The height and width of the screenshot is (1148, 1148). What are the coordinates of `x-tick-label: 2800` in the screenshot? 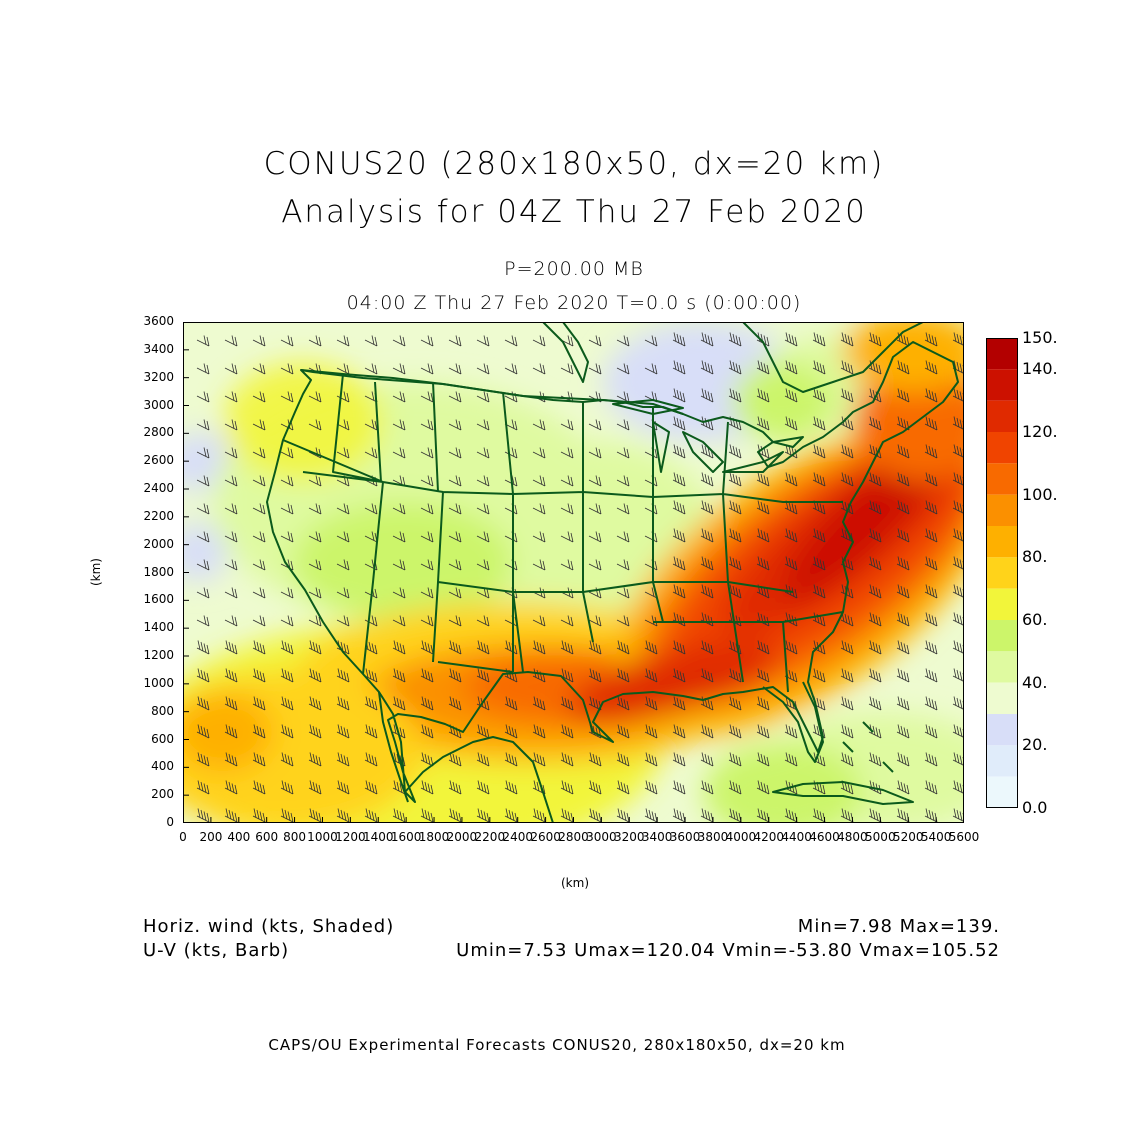 It's located at (573, 837).